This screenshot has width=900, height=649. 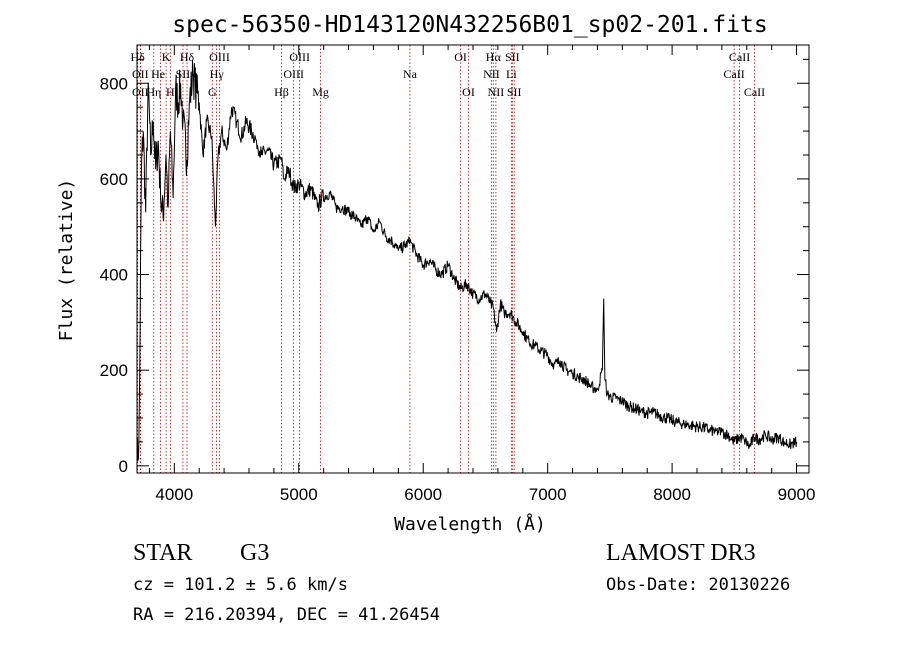 I want to click on line-label: Hη, so click(x=153, y=92).